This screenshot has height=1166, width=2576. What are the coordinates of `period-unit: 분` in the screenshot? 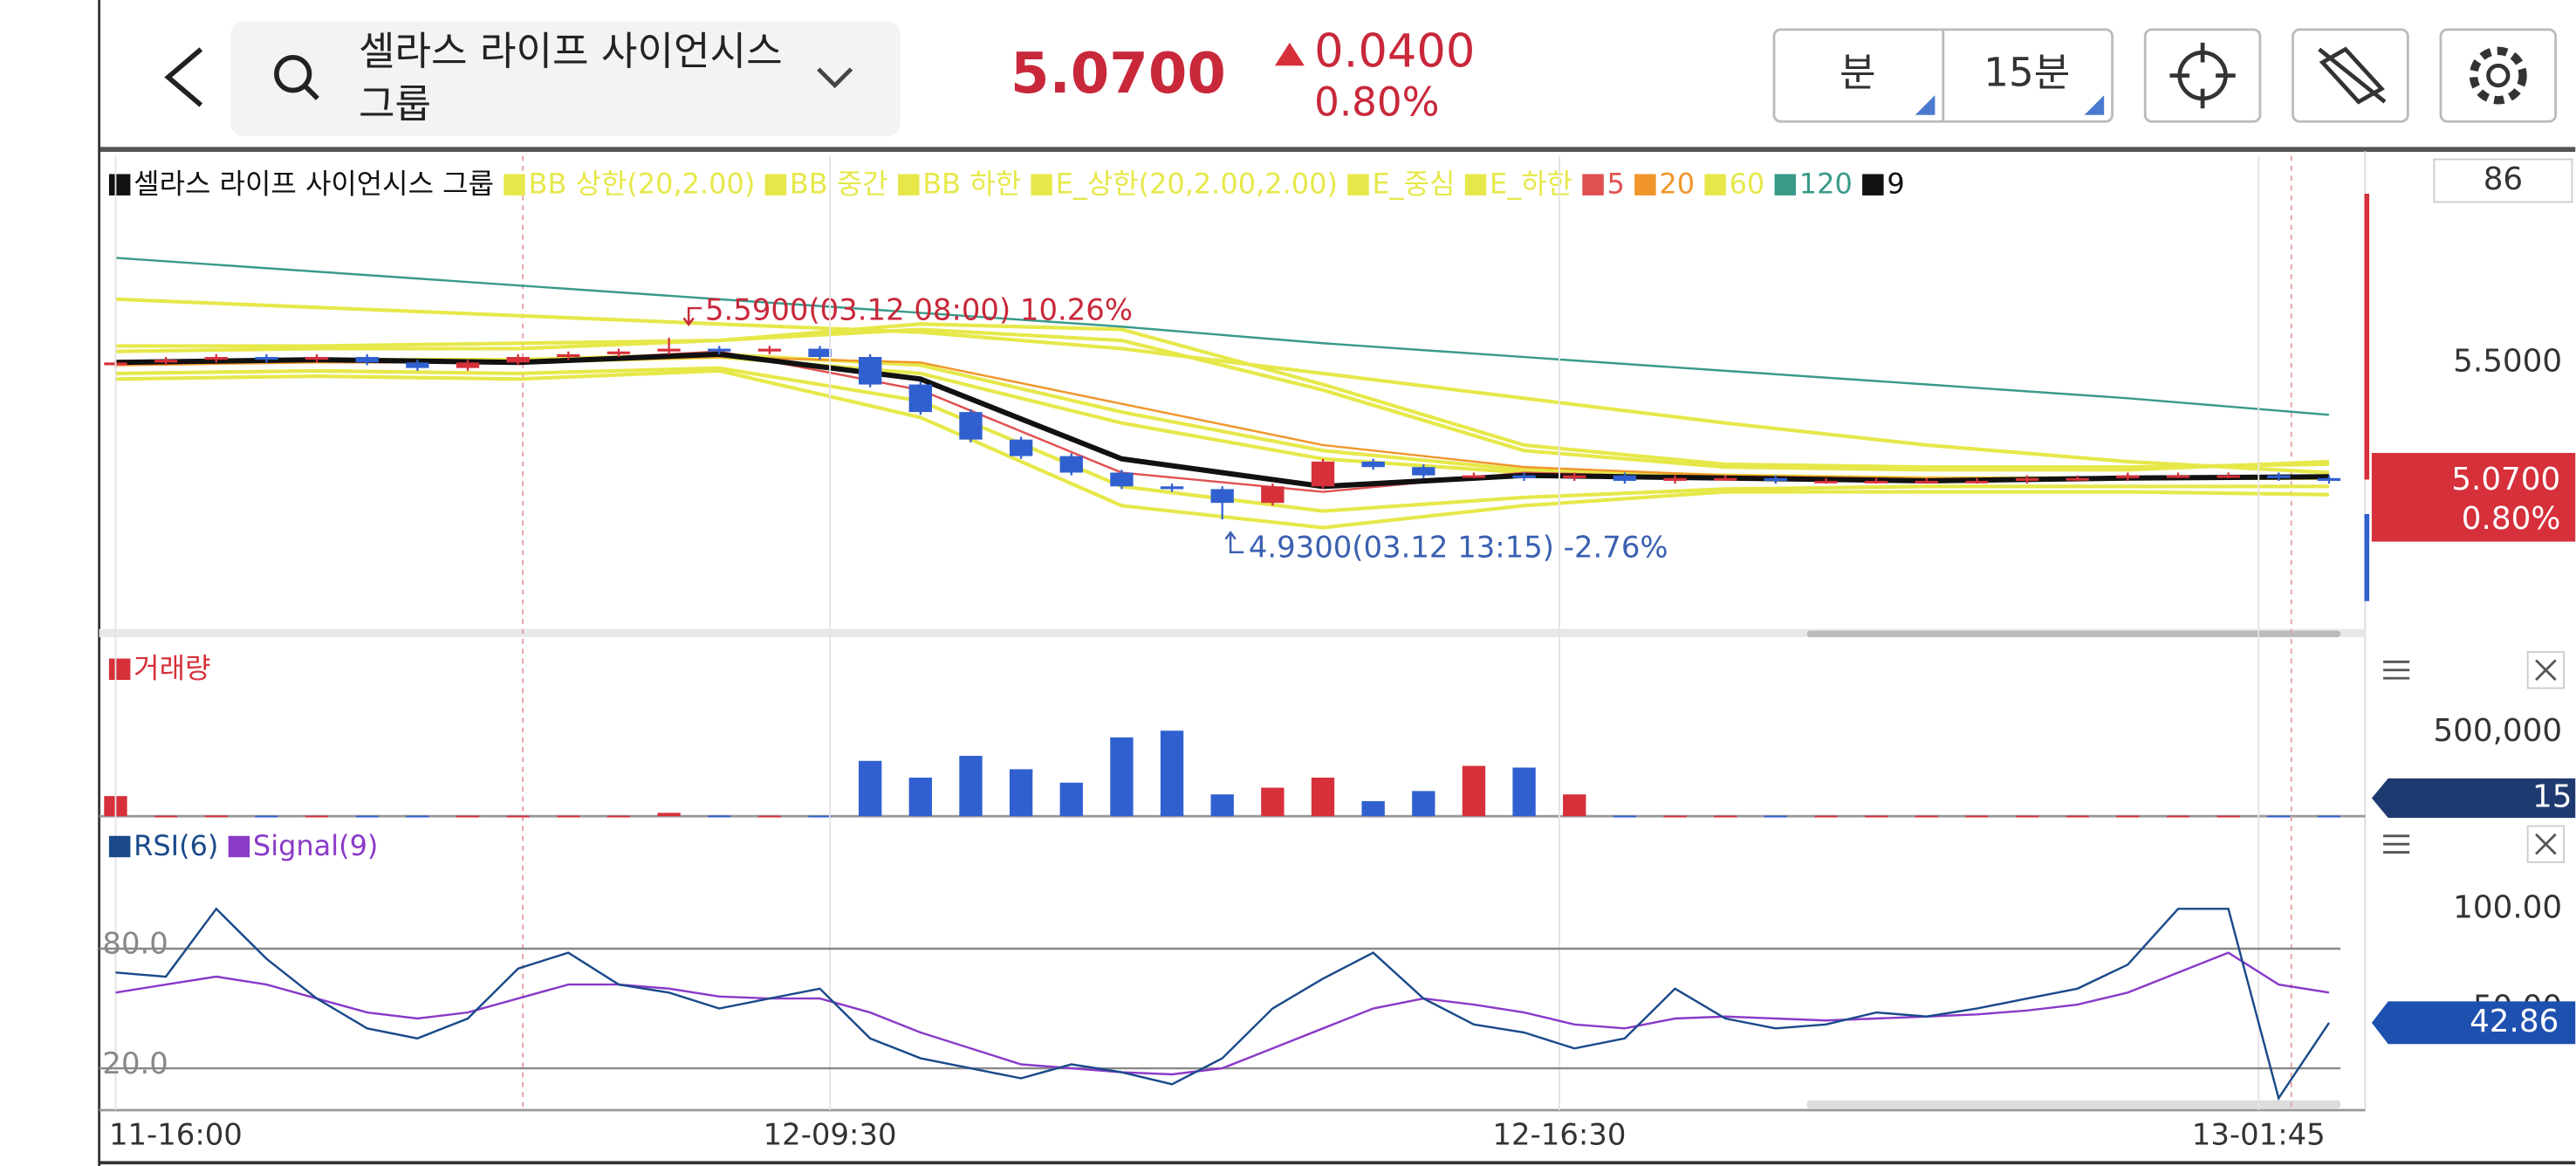 It's located at (1858, 73).